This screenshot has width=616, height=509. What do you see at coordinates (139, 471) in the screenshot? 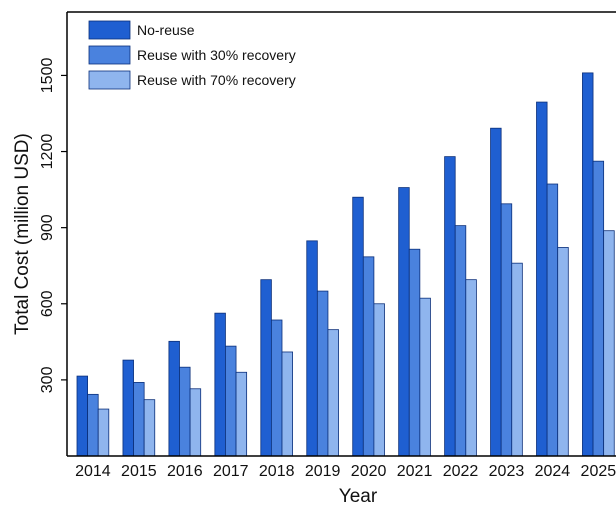
I see `x-tick-label: 2015` at bounding box center [139, 471].